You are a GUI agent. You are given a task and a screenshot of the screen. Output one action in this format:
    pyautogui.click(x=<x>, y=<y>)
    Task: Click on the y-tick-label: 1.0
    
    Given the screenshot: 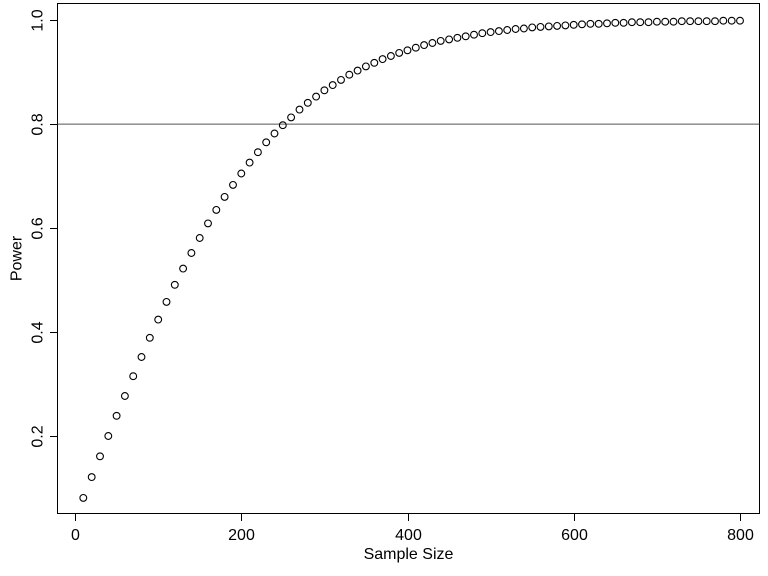 What is the action you would take?
    pyautogui.click(x=38, y=20)
    